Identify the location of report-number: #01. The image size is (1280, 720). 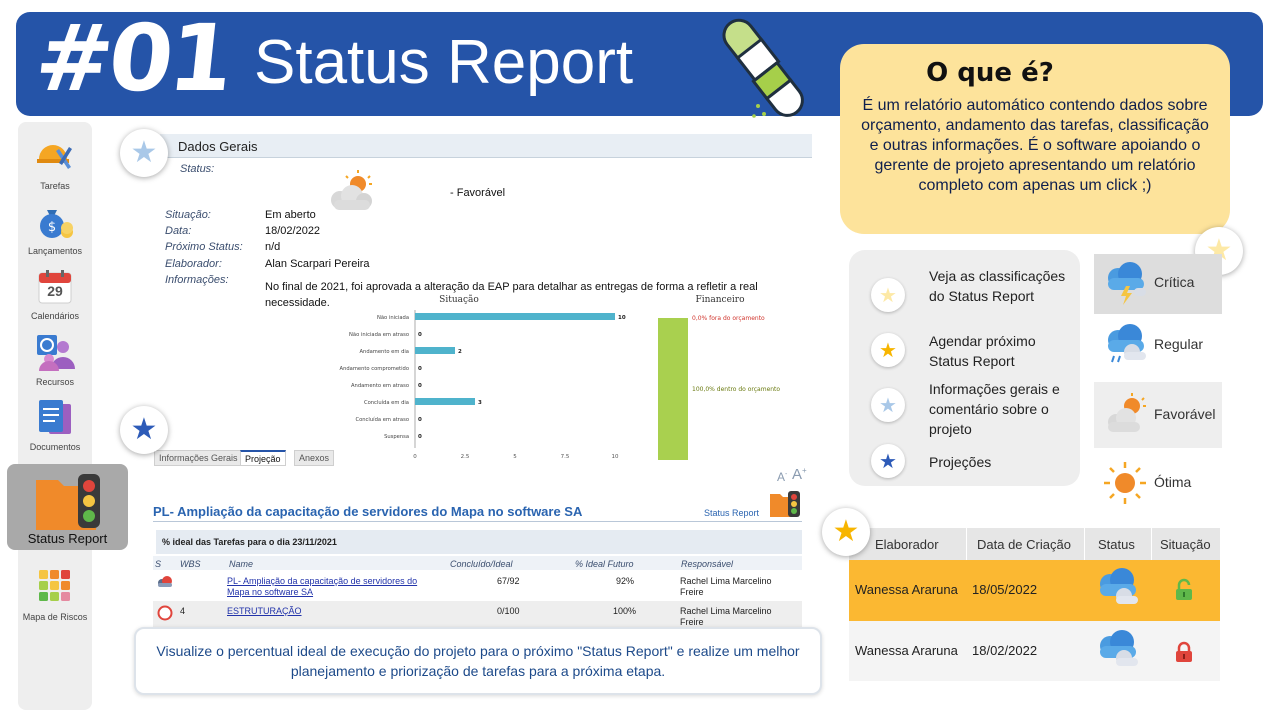
(132, 58).